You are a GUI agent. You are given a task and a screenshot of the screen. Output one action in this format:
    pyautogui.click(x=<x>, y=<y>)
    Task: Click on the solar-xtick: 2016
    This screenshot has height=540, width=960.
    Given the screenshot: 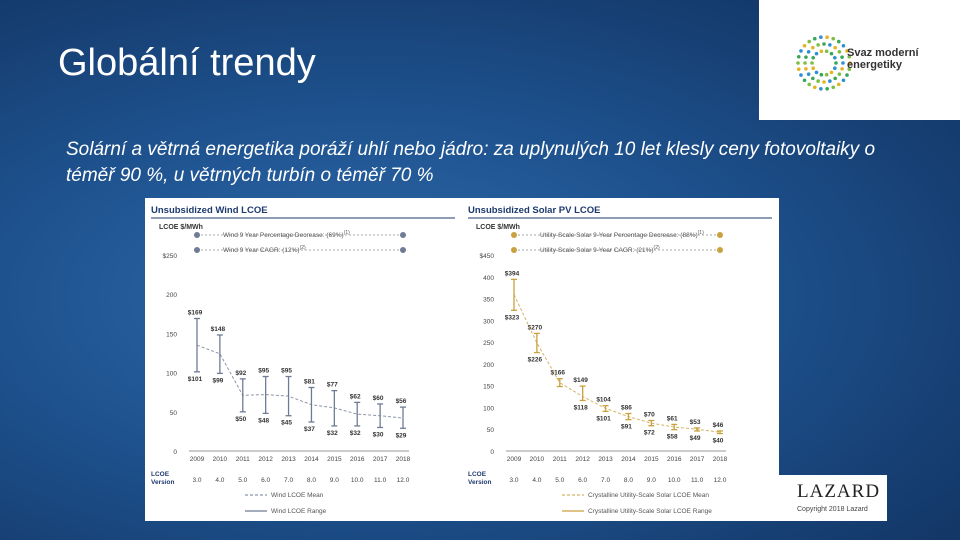 What is the action you would take?
    pyautogui.click(x=674, y=459)
    